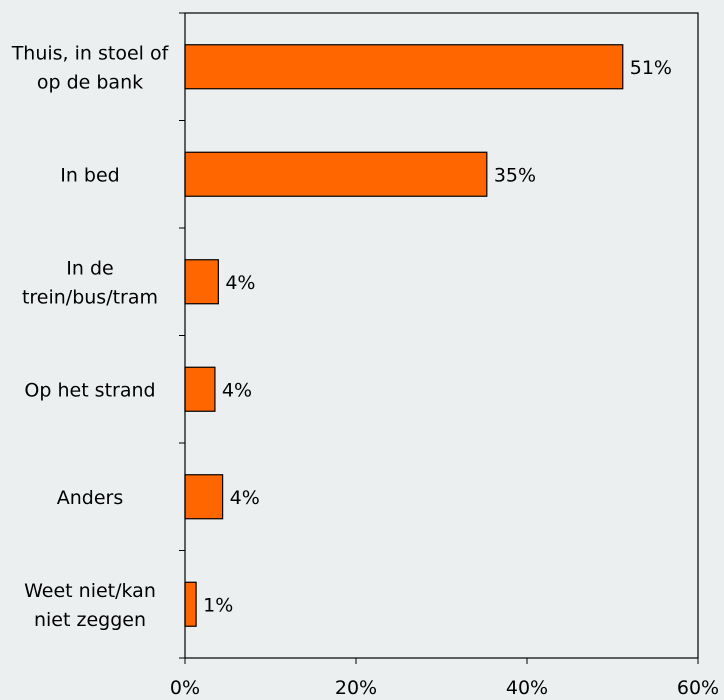  Describe the element at coordinates (698, 688) in the screenshot. I see `x-tick-label: 60%` at that location.